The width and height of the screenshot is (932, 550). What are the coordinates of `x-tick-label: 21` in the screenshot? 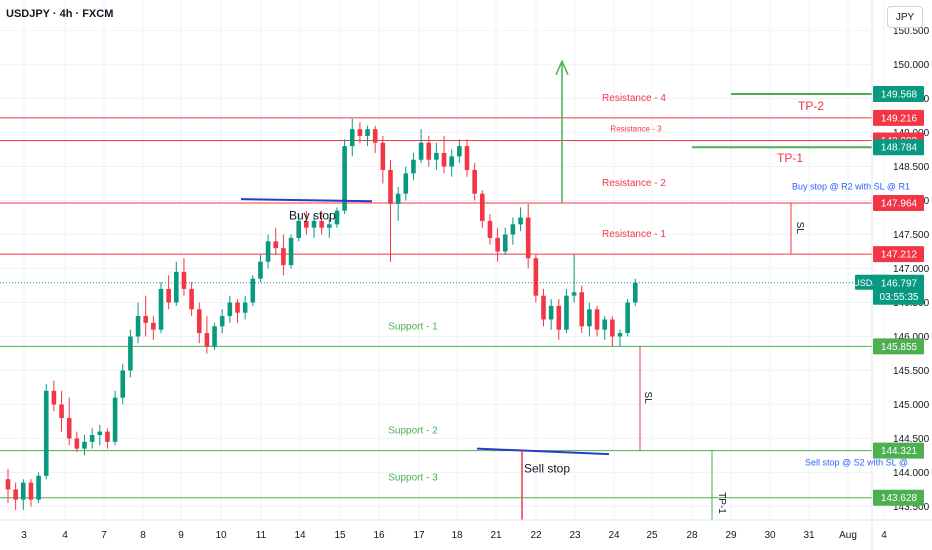 It's located at (496, 535).